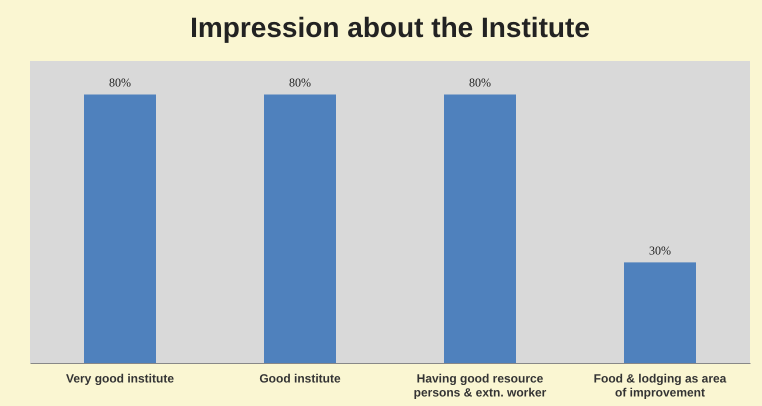 Image resolution: width=762 pixels, height=406 pixels. What do you see at coordinates (660, 250) in the screenshot?
I see `data-label: 30%` at bounding box center [660, 250].